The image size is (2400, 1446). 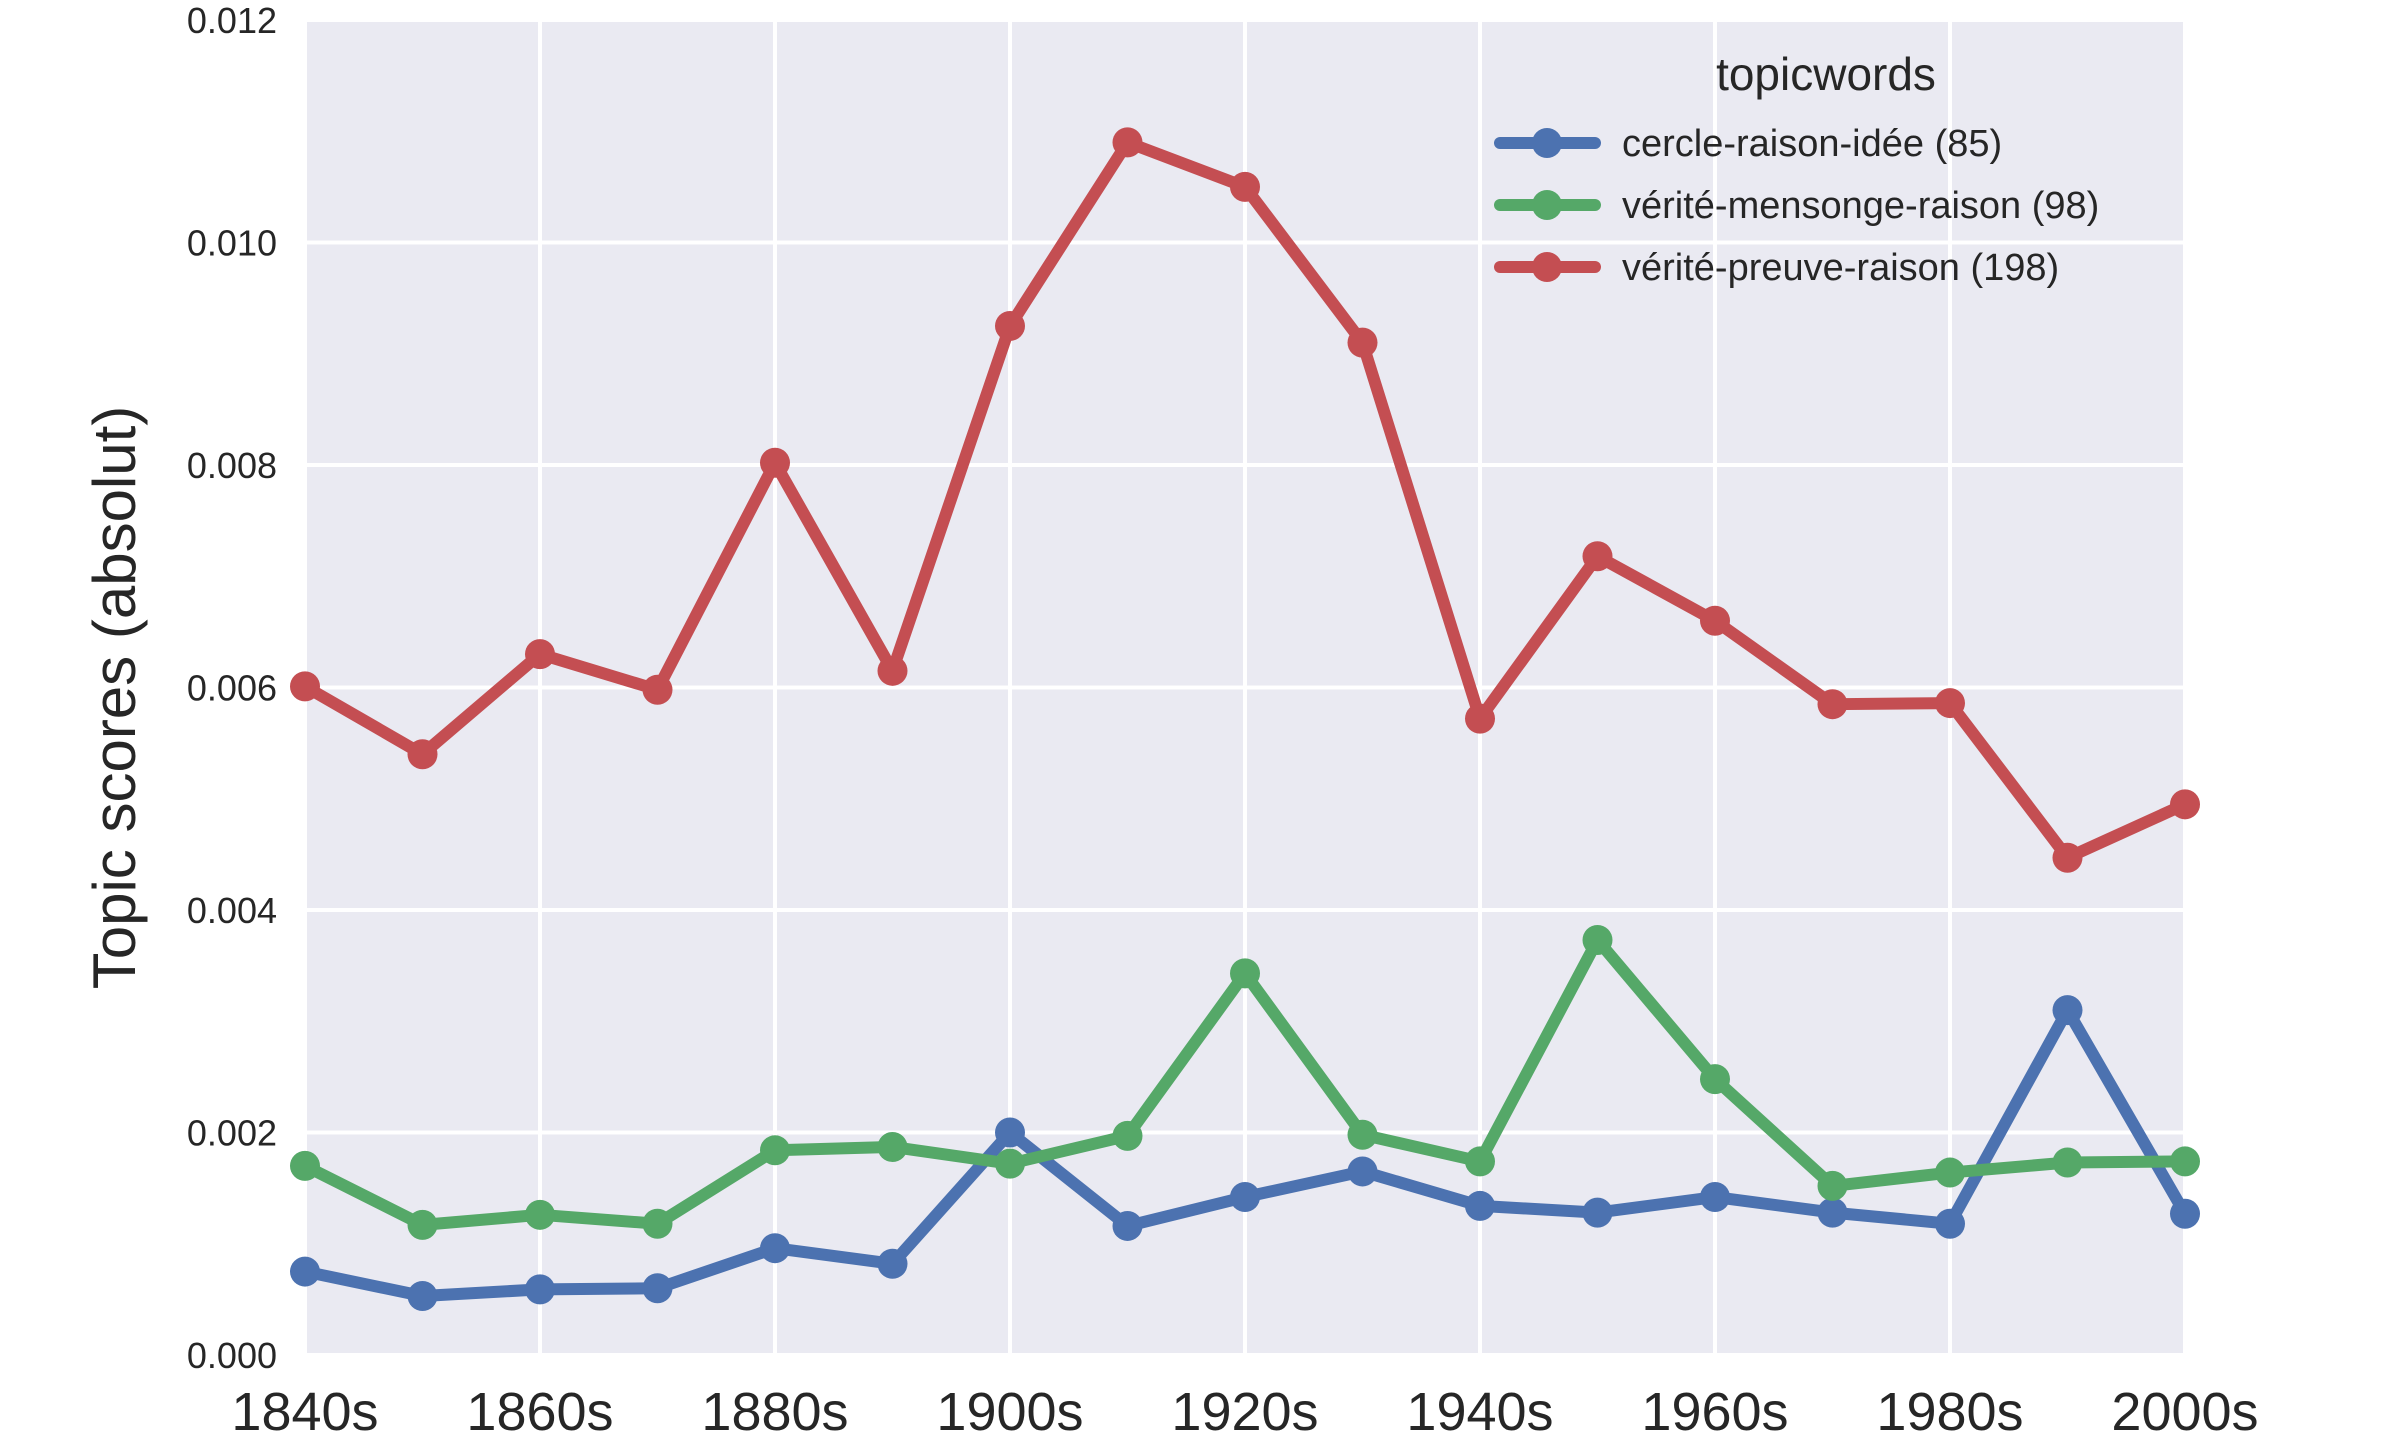 What do you see at coordinates (232, 1355) in the screenshot?
I see `y-tick-label: 0.000` at bounding box center [232, 1355].